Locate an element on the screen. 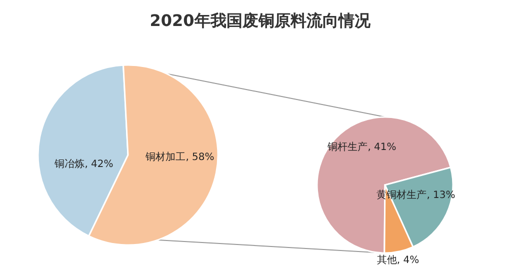 Image resolution: width=521 pixels, height=269 pixels. slice-label: 其他, 4% is located at coordinates (398, 260).